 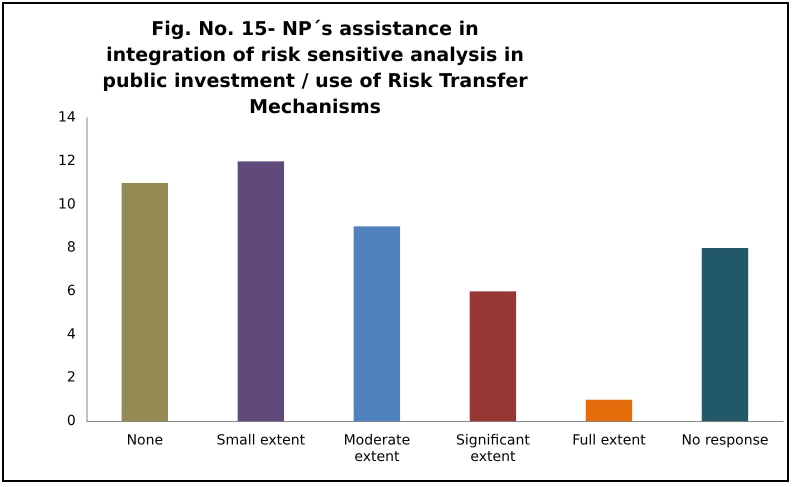 What do you see at coordinates (71, 291) in the screenshot?
I see `y-tick-label: 6` at bounding box center [71, 291].